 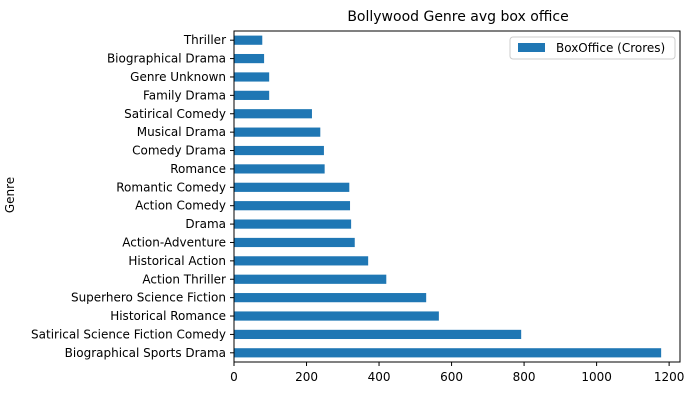 What do you see at coordinates (145, 353) in the screenshot?
I see `y-tick-label: Biographical Sports Drama` at bounding box center [145, 353].